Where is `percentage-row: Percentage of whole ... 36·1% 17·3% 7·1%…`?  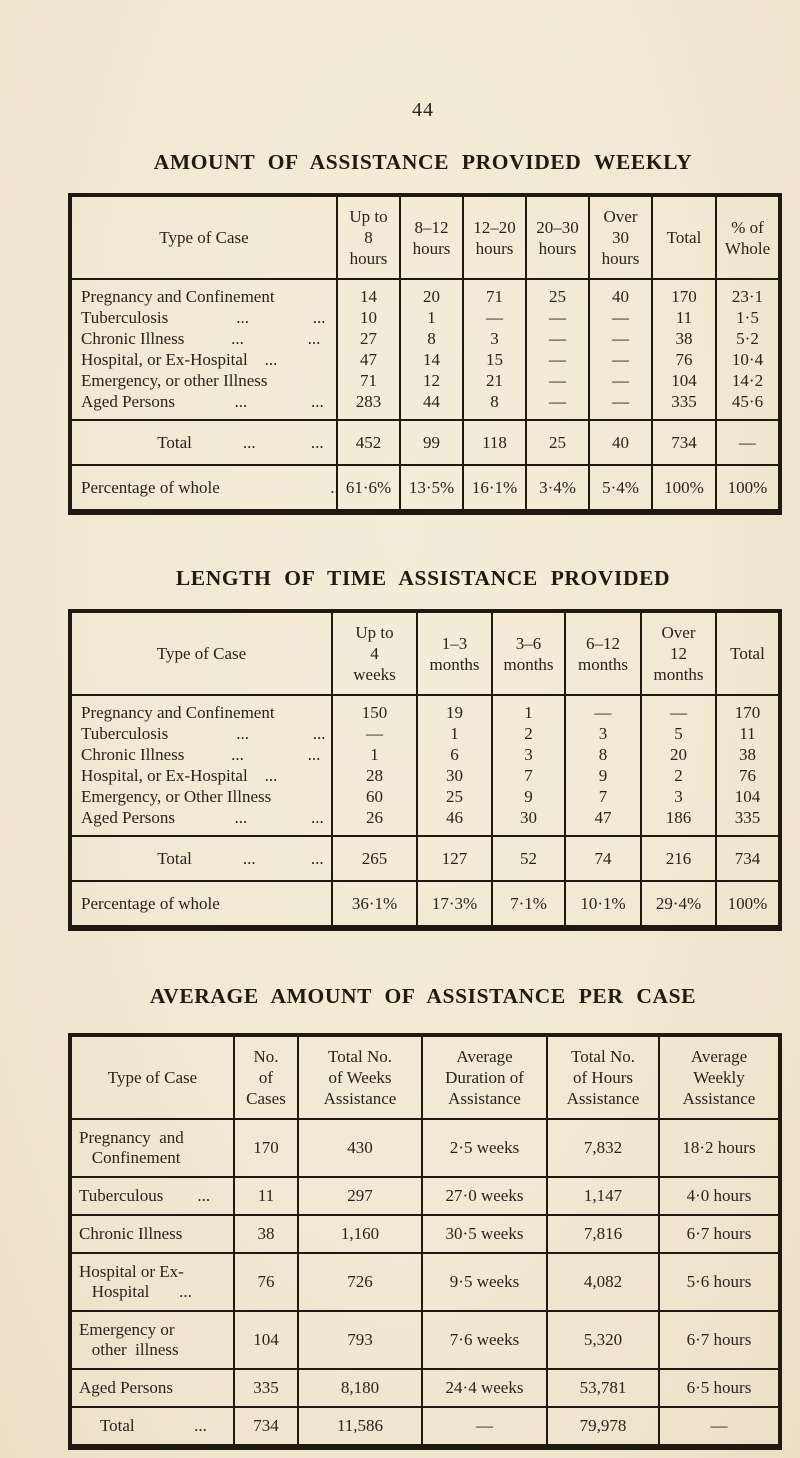
percentage-row: Percentage of whole ... 36·1% 17·3% 7·1%… is located at coordinates (425, 904).